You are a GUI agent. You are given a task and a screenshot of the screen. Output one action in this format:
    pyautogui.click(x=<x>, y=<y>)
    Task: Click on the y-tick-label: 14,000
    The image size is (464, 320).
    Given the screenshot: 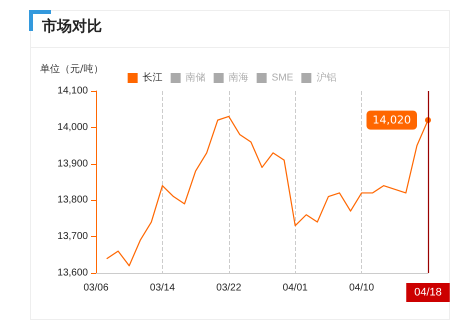 What is the action you would take?
    pyautogui.click(x=72, y=127)
    